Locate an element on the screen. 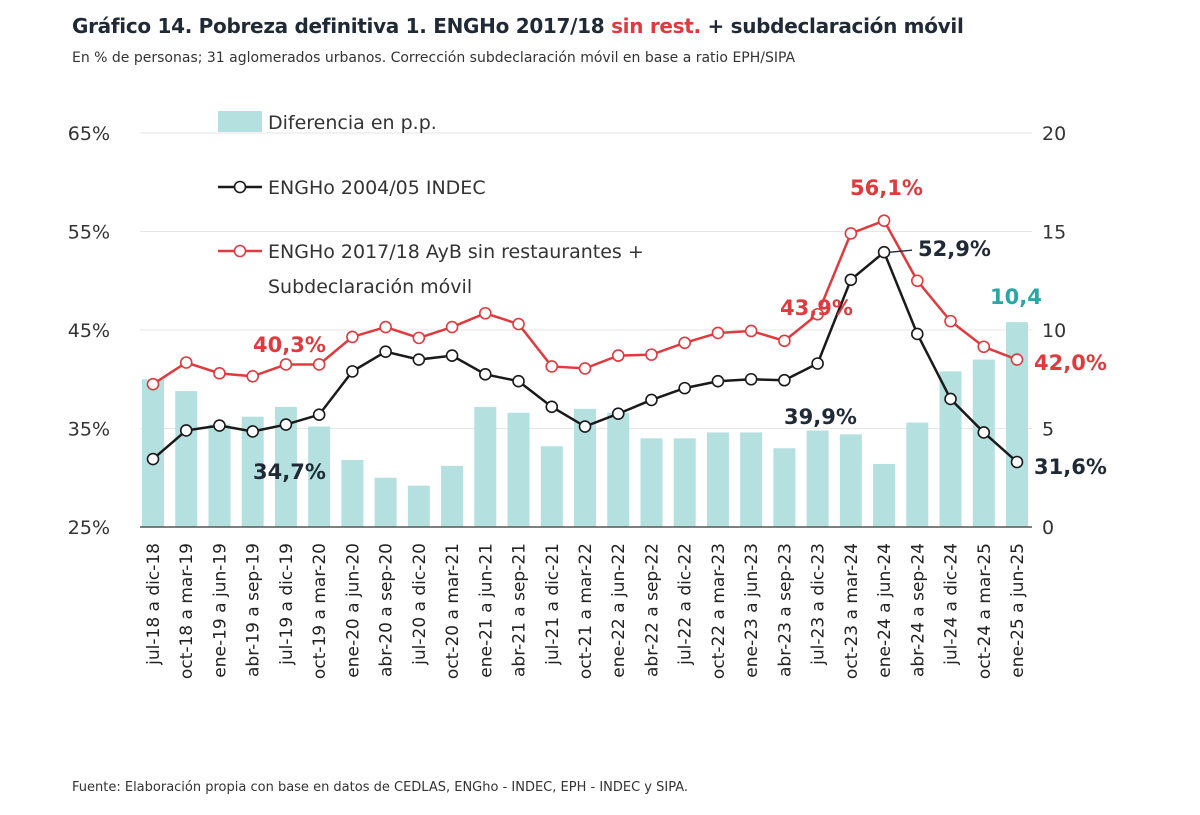 The image size is (1200, 815). title-part-red: sin rest. is located at coordinates (656, 26).